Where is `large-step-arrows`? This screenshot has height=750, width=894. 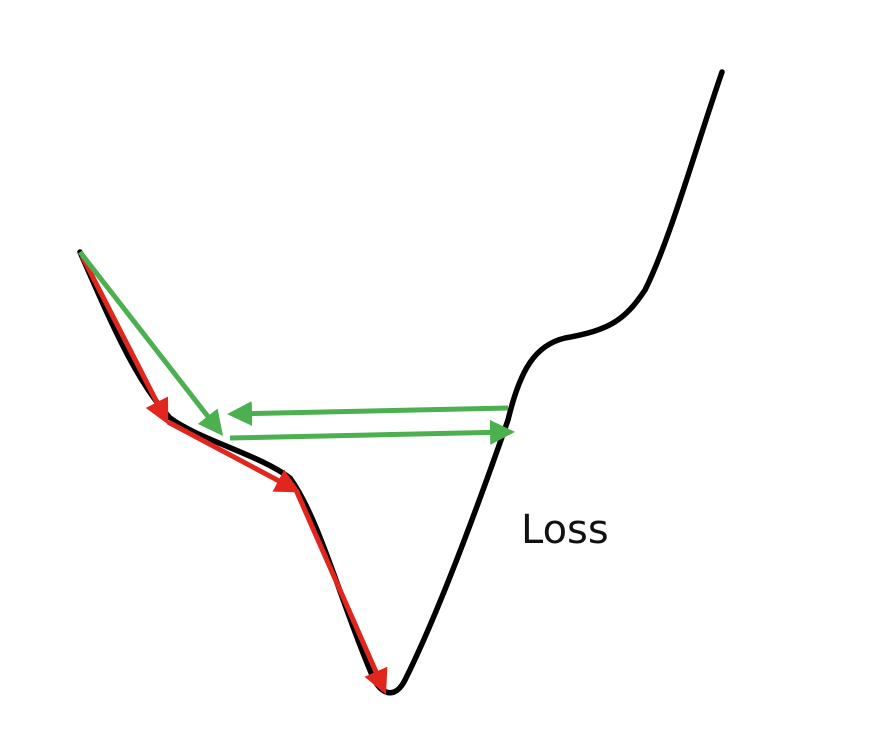
large-step-arrows is located at coordinates (296, 347).